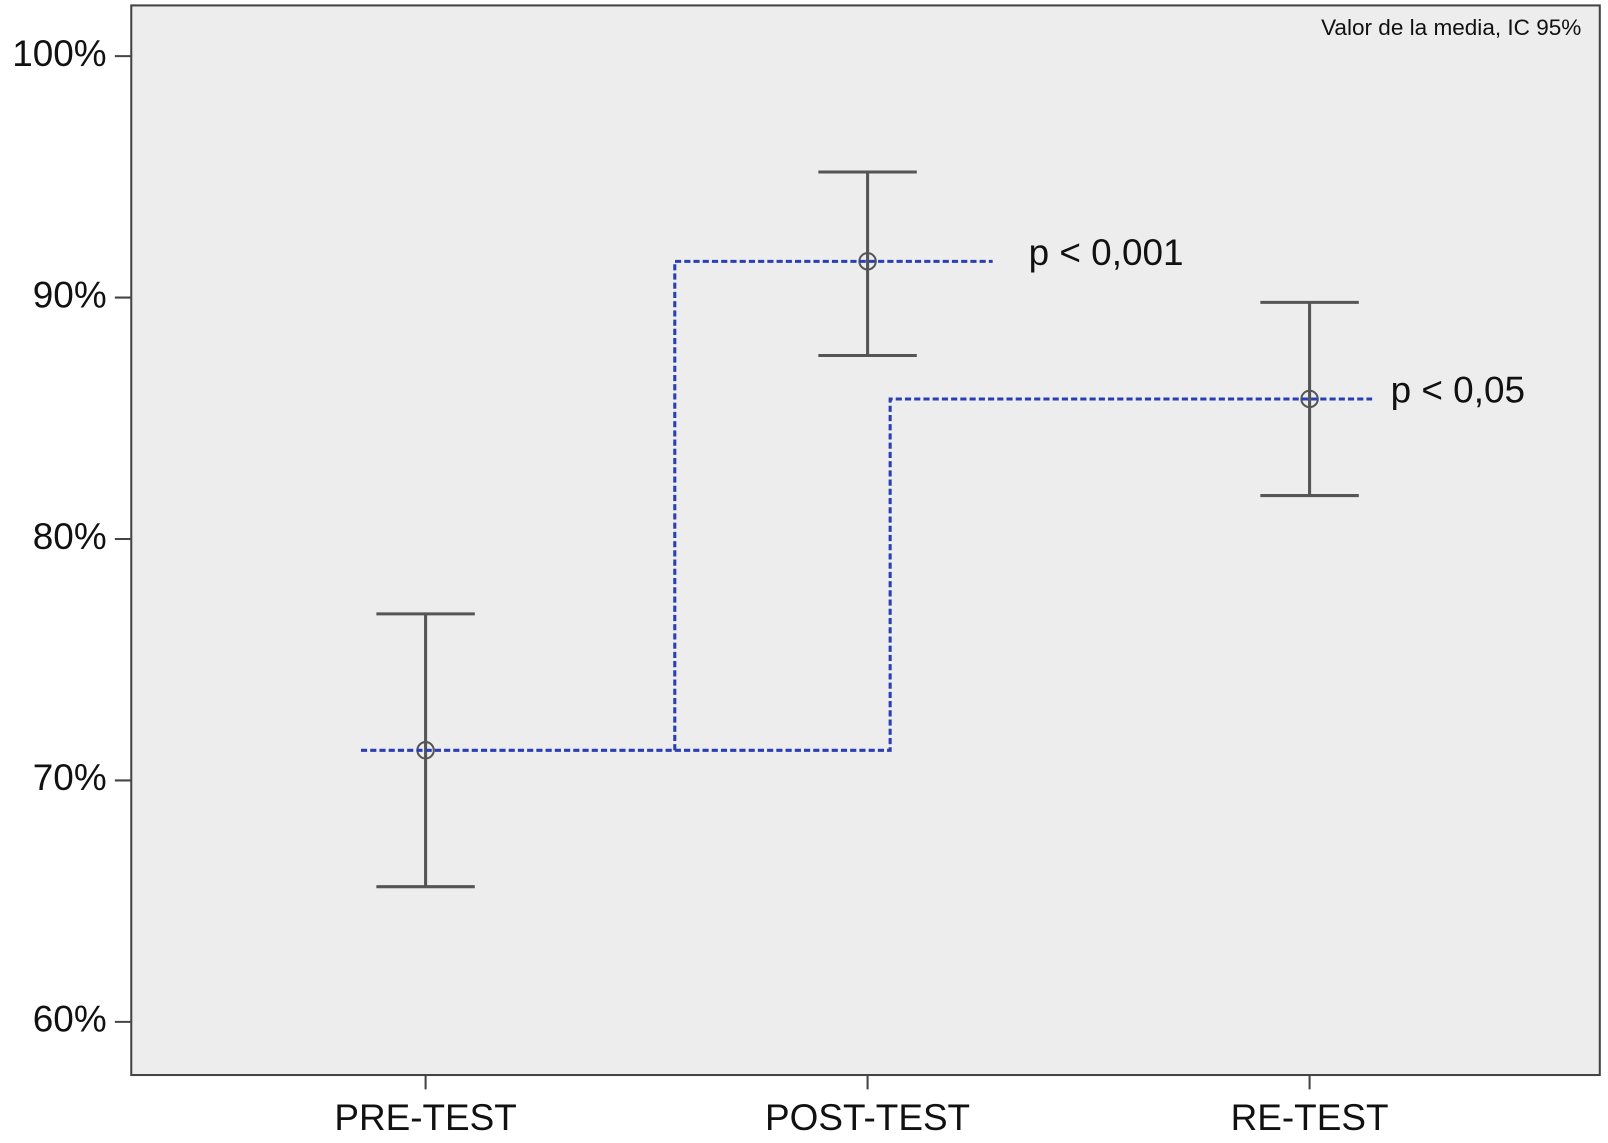 This screenshot has height=1143, width=1608. What do you see at coordinates (59, 53) in the screenshot?
I see `y-tick-label: 100%` at bounding box center [59, 53].